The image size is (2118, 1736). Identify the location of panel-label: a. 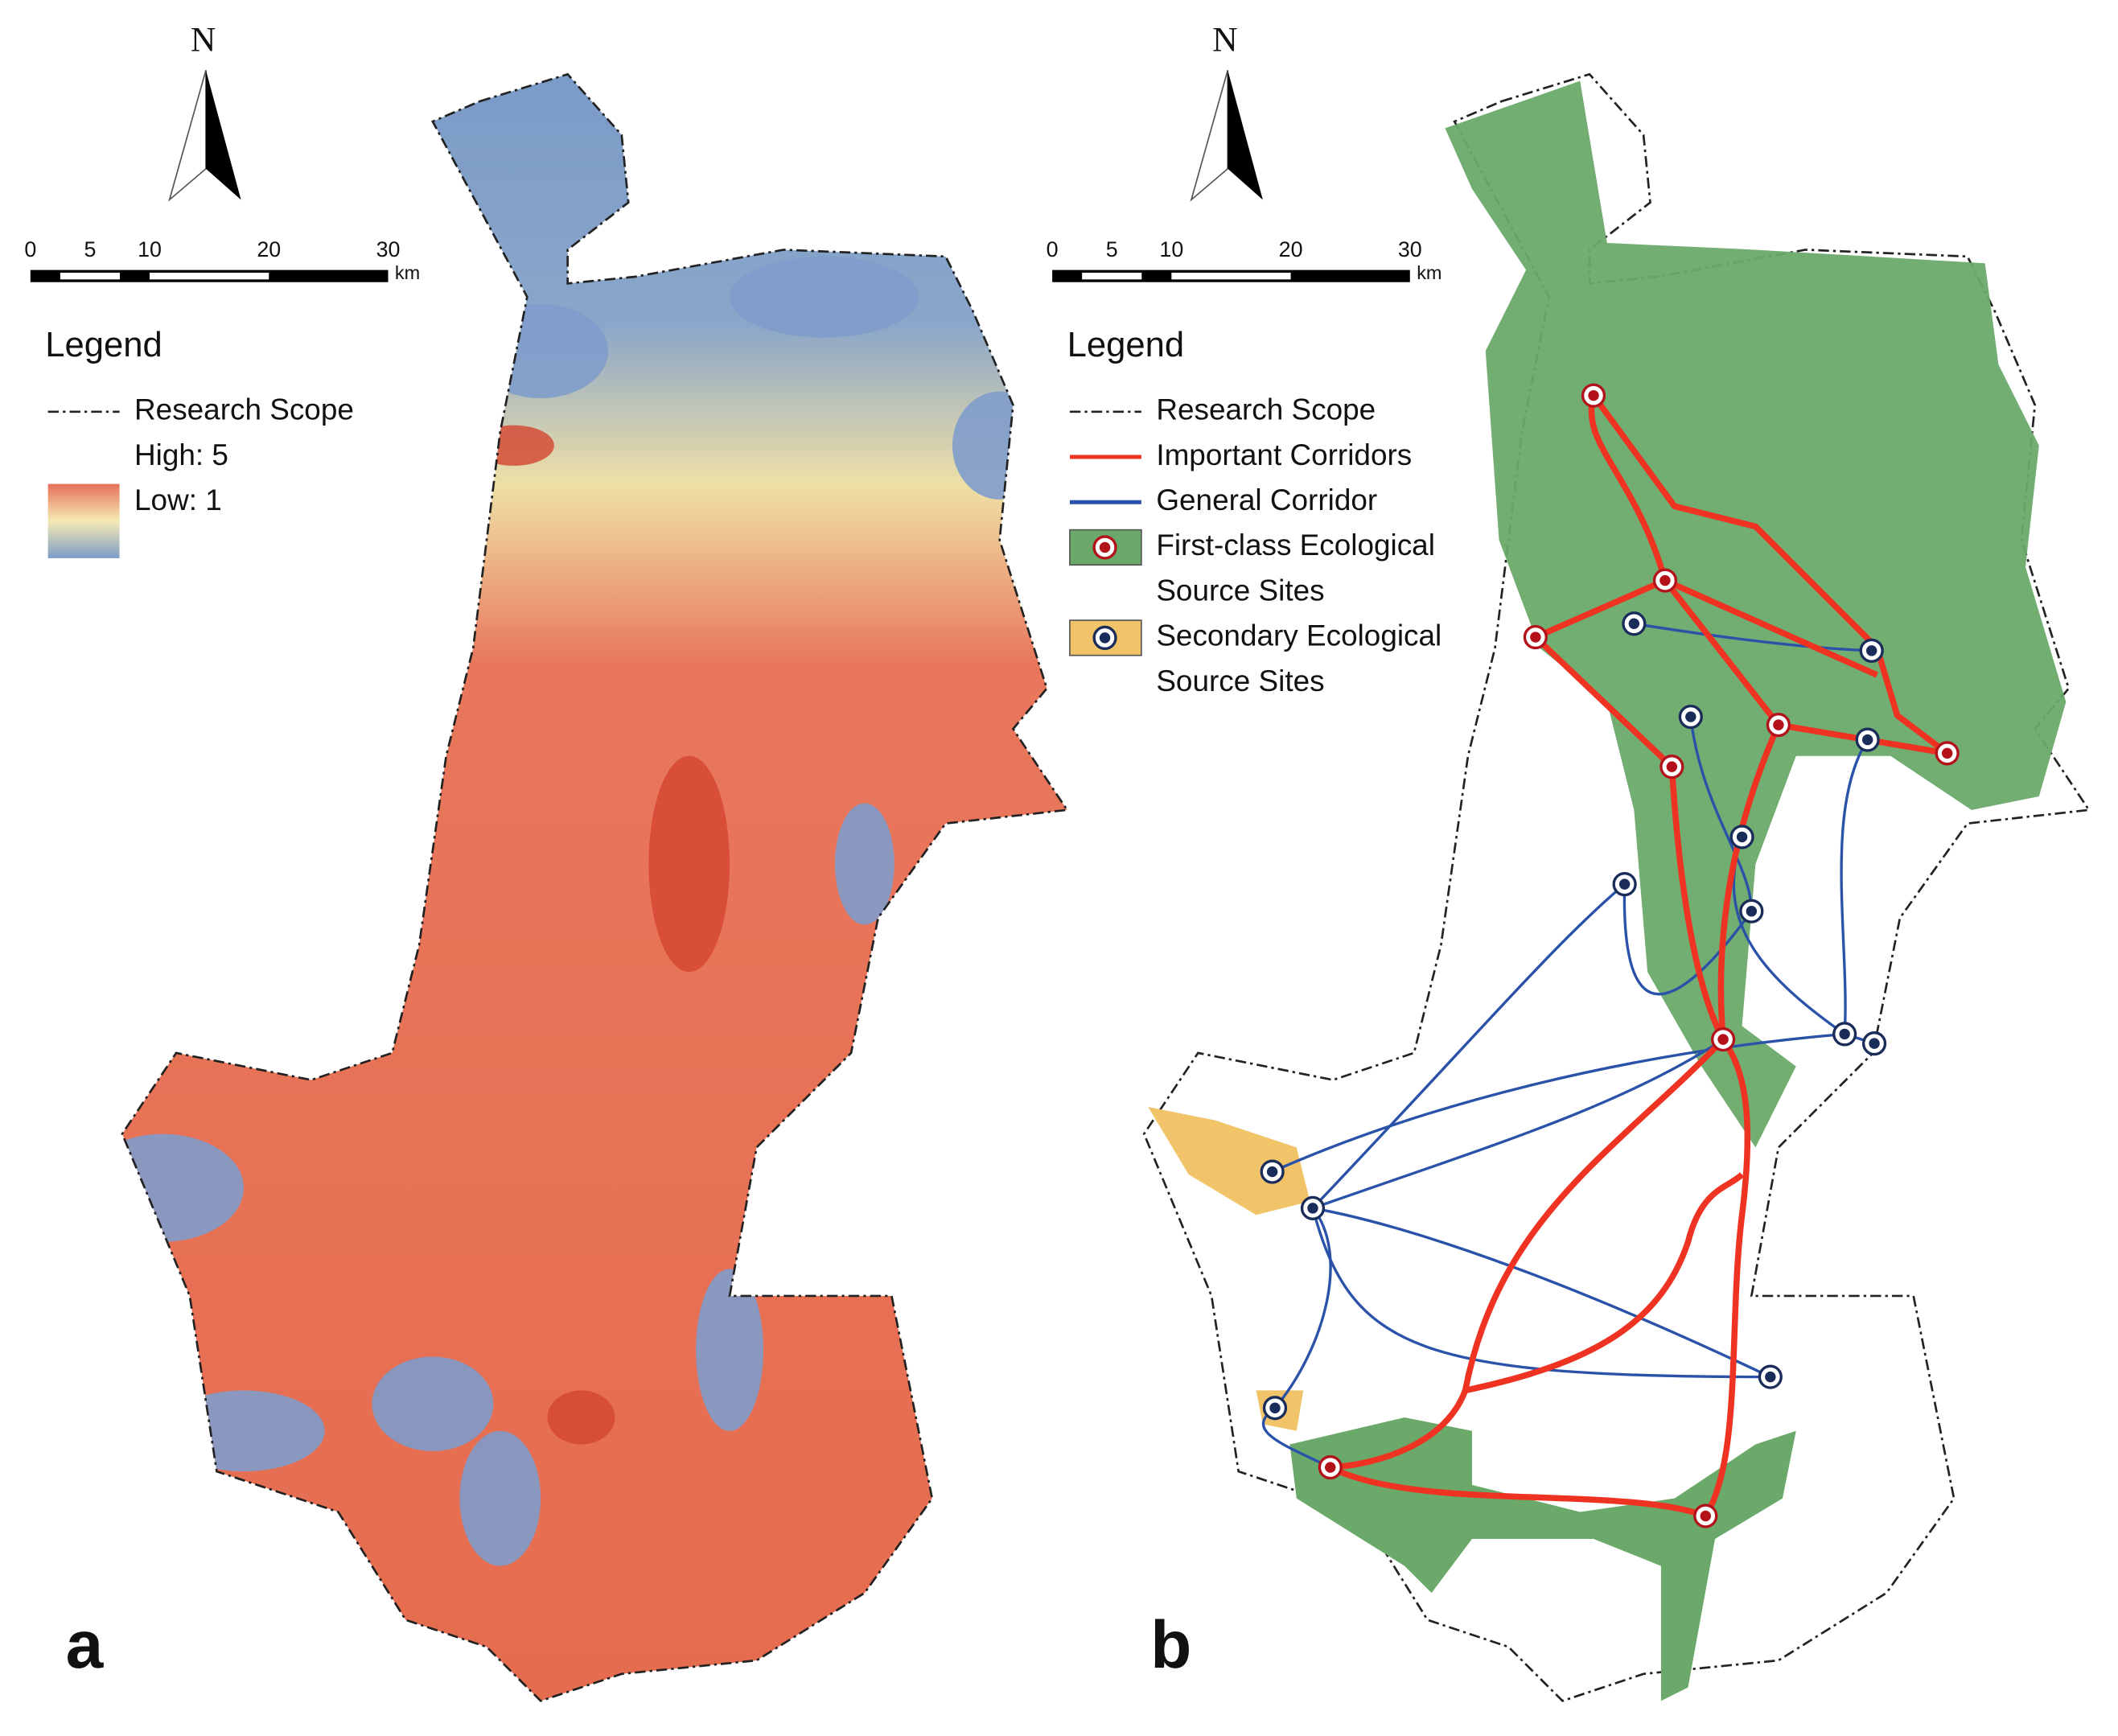
(85, 1644).